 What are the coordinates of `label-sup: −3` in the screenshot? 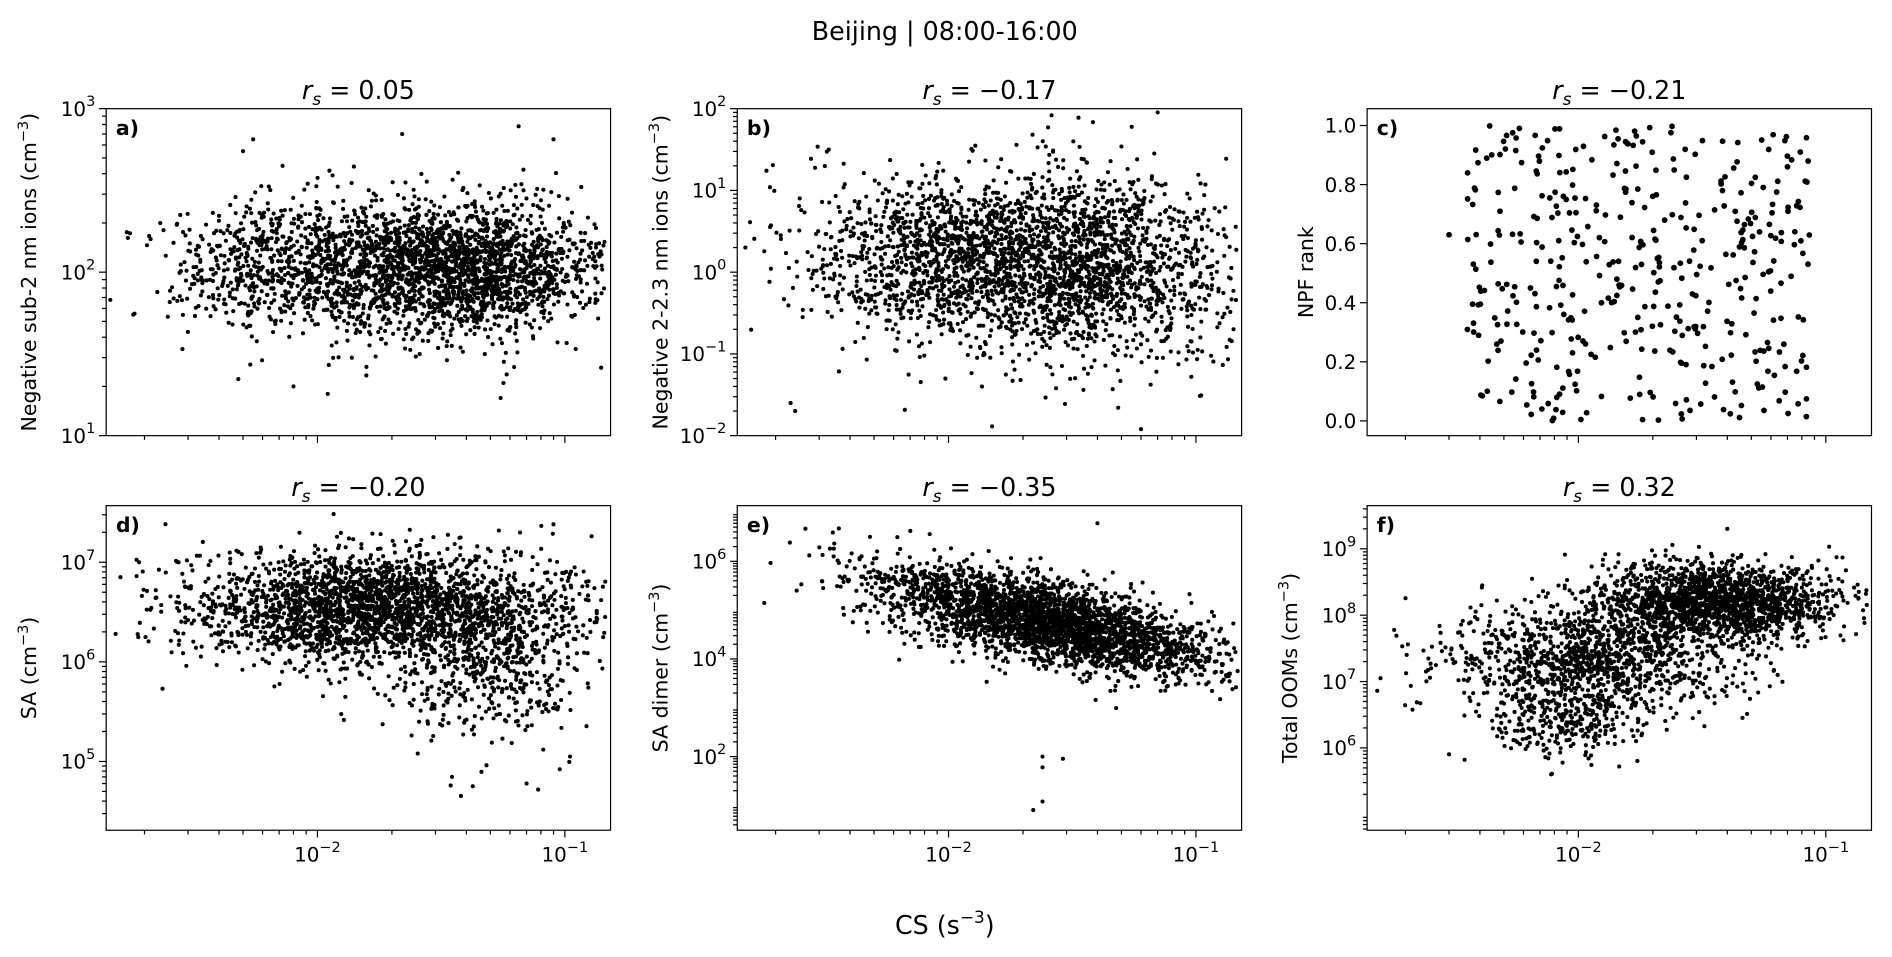 It's located at (24, 131).